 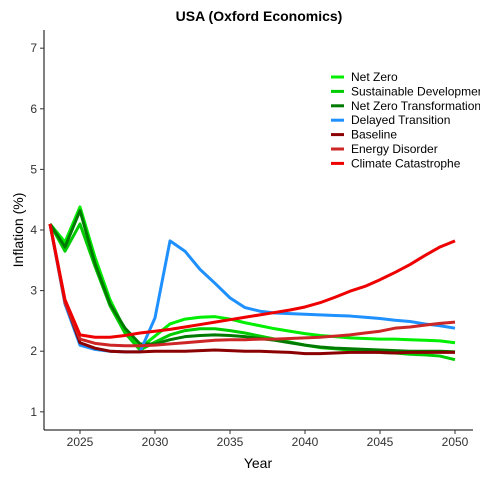 I want to click on y-axis-ticks: 1 2 3 4 5 6 7, so click(x=37, y=230).